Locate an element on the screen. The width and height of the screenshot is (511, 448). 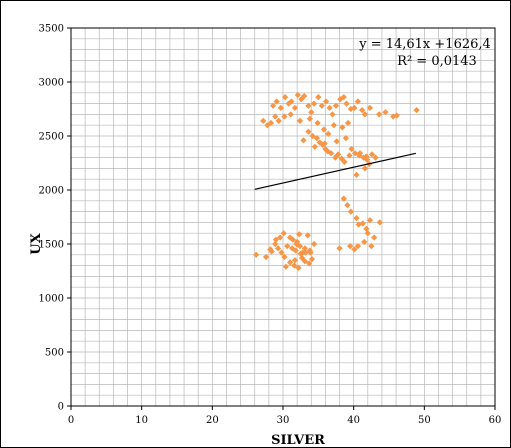
x-tick-labels: 0 10 20 30 40 50 60 is located at coordinates (285, 416).